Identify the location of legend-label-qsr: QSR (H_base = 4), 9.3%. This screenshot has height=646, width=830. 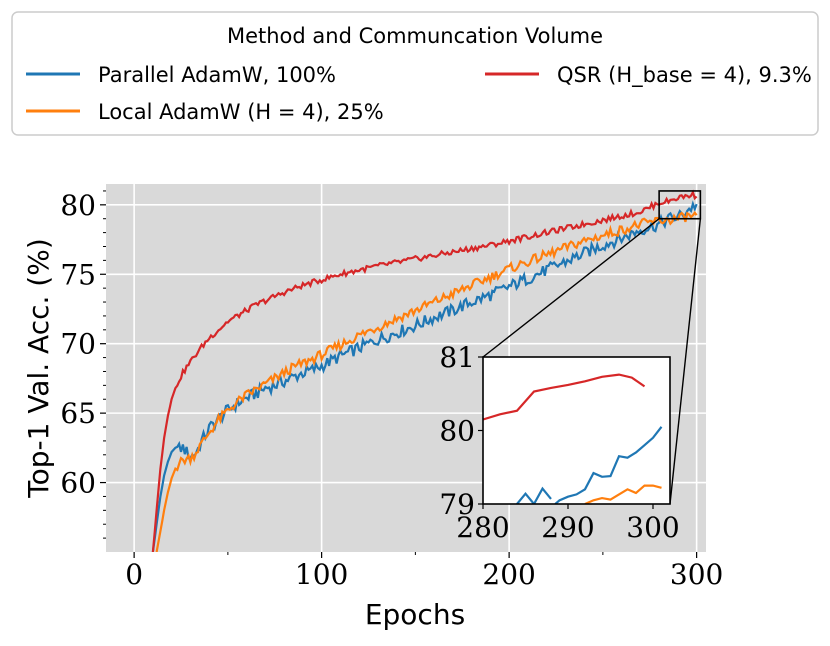
(684, 75).